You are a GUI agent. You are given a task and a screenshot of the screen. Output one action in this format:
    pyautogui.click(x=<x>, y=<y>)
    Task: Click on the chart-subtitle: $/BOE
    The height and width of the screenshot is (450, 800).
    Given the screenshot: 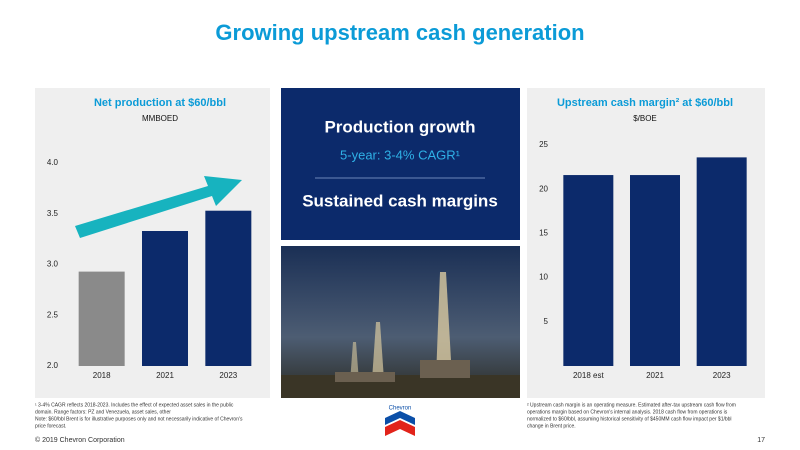 What is the action you would take?
    pyautogui.click(x=645, y=118)
    